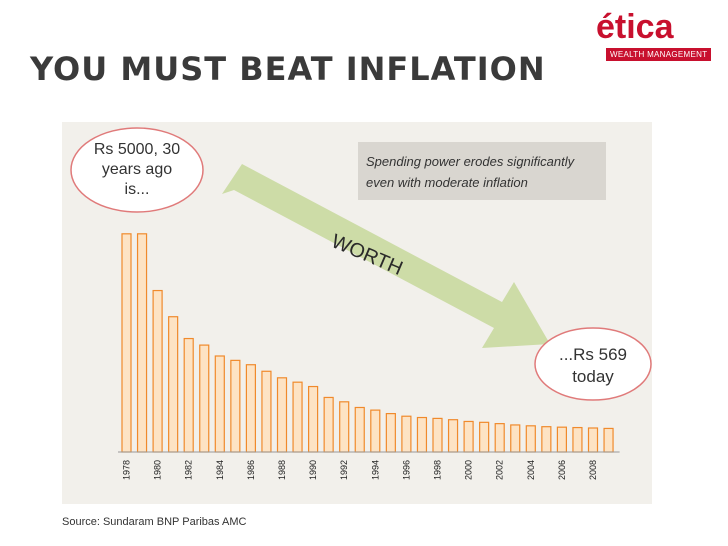 Image resolution: width=728 pixels, height=546 pixels. I want to click on tick-label-2002: 2002, so click(500, 470).